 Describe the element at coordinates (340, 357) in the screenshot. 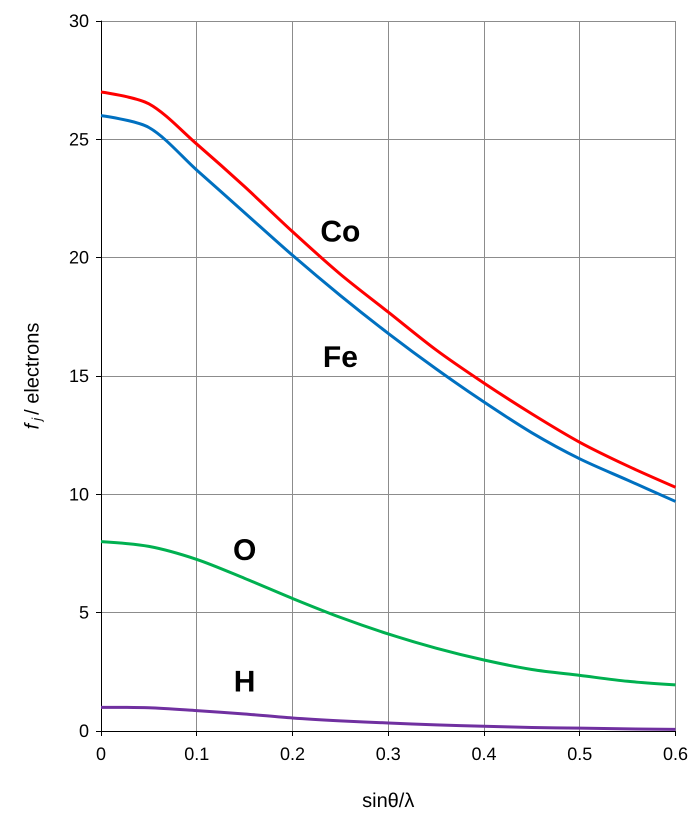

I see `series-label: Fe` at that location.